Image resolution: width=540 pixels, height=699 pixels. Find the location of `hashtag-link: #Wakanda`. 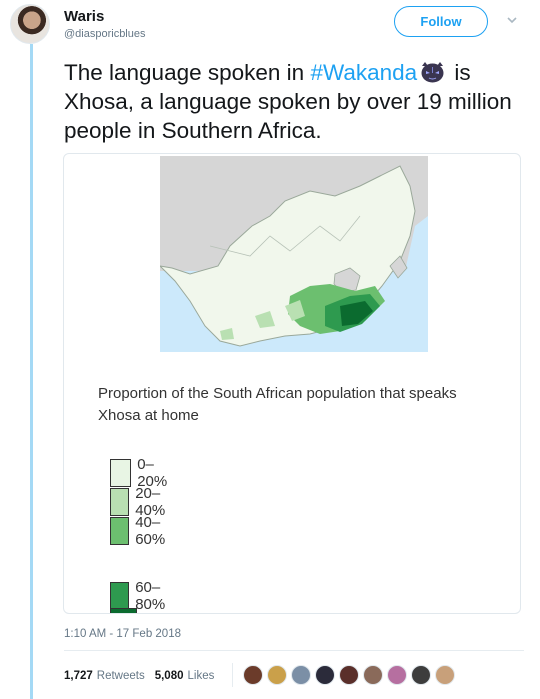

hashtag-link: #Wakanda is located at coordinates (364, 72).